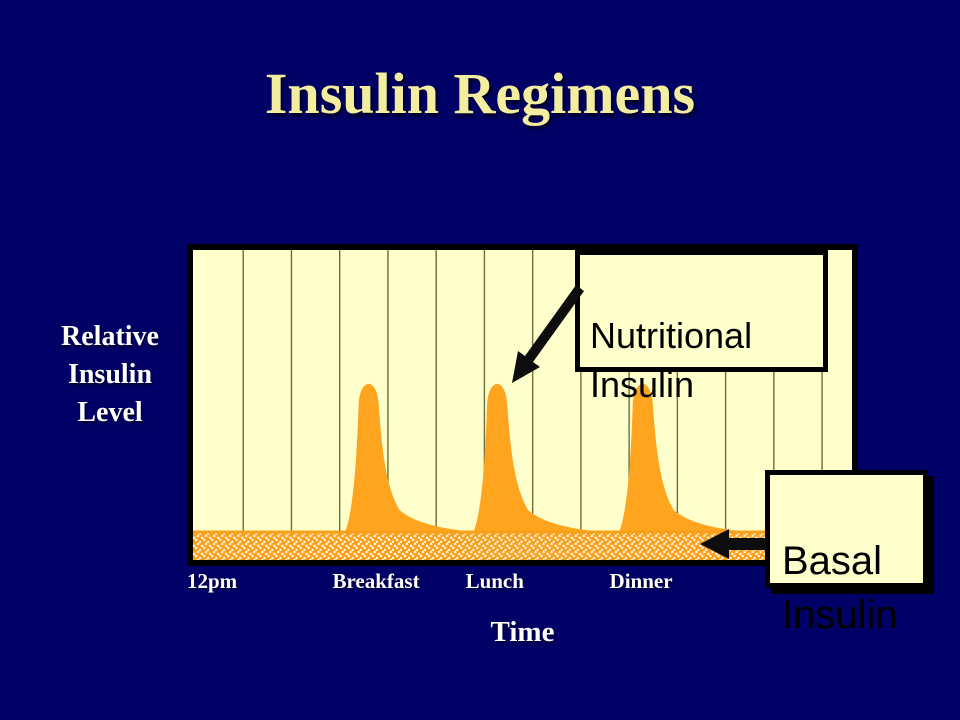  I want to click on x-tick-label: 12pm, so click(212, 581).